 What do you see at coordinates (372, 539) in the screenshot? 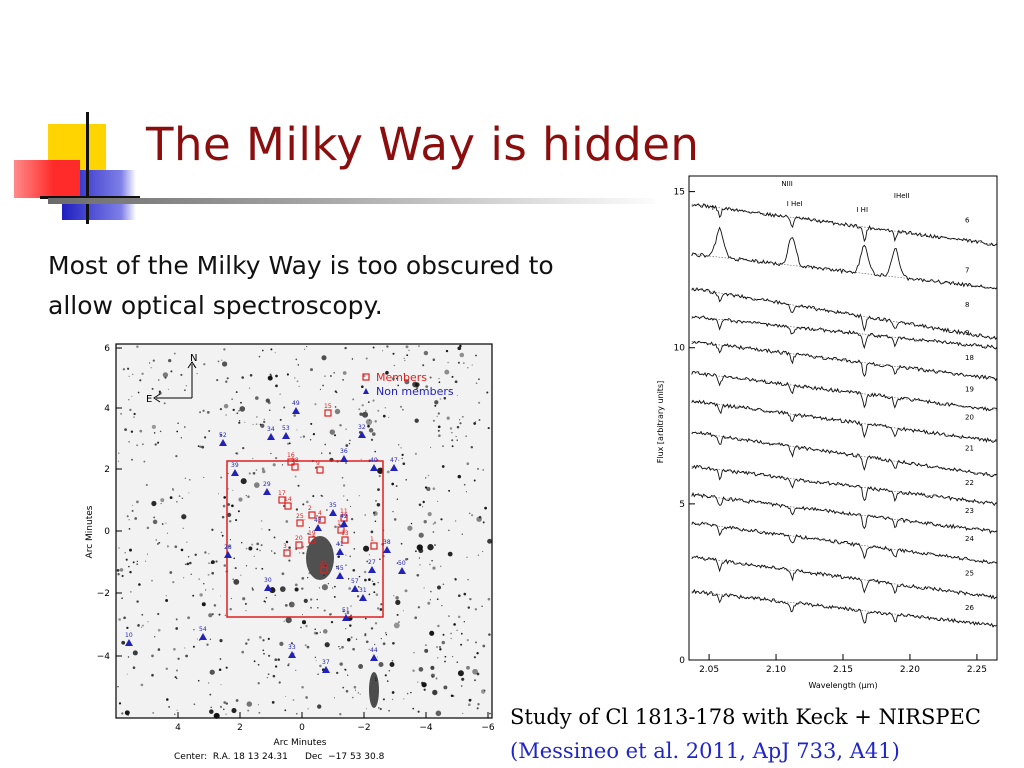
I see `member-label: 1` at bounding box center [372, 539].